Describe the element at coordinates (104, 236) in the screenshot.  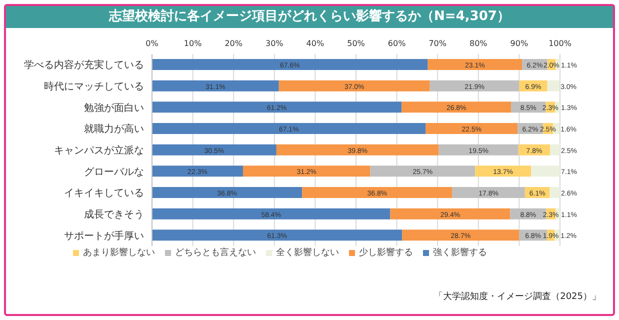
I see `y-tick-label: サポートが手厚い` at that location.